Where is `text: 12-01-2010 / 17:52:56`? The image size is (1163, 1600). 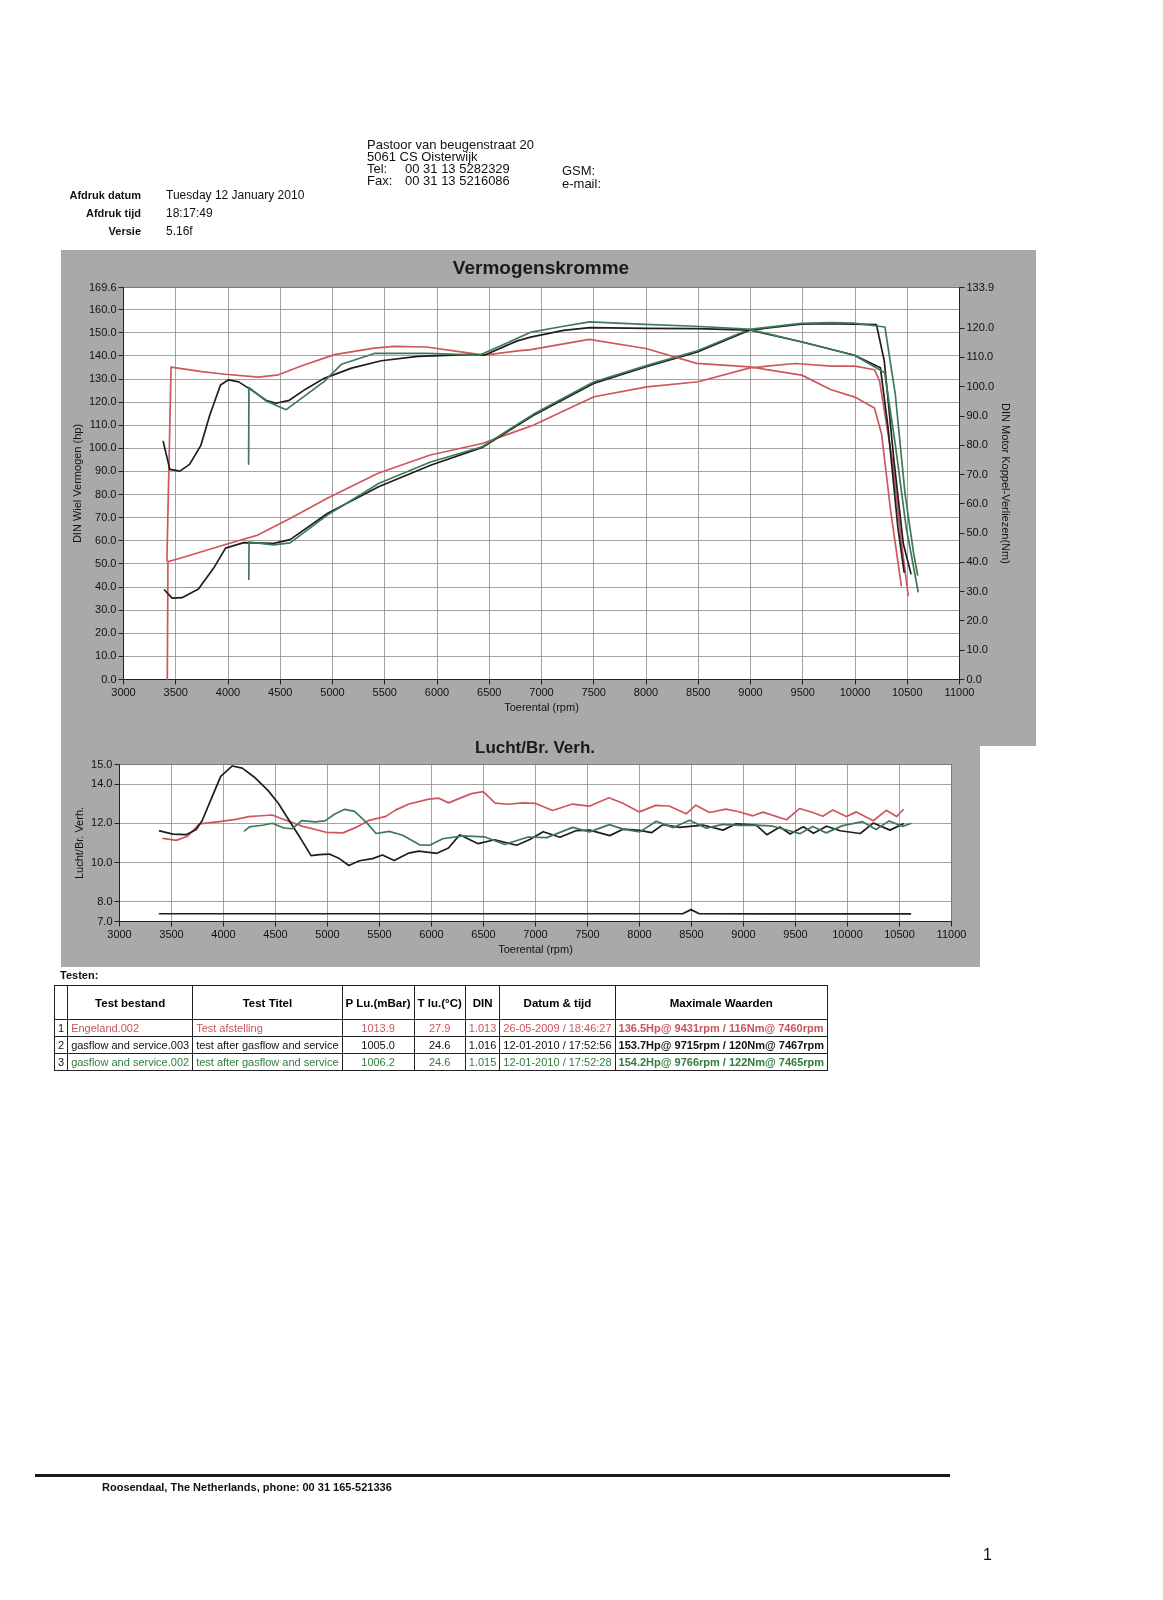 text: 12-01-2010 / 17:52:56 is located at coordinates (557, 1045).